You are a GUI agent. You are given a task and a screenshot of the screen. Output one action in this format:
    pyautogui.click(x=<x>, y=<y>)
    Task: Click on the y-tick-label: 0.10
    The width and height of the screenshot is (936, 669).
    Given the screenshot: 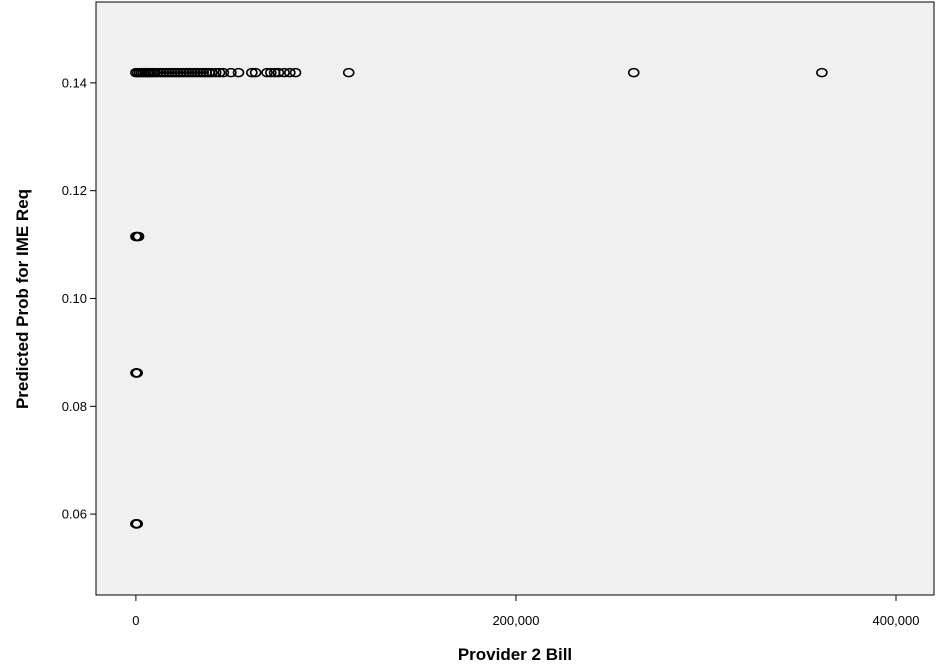 What is the action you would take?
    pyautogui.click(x=74, y=298)
    